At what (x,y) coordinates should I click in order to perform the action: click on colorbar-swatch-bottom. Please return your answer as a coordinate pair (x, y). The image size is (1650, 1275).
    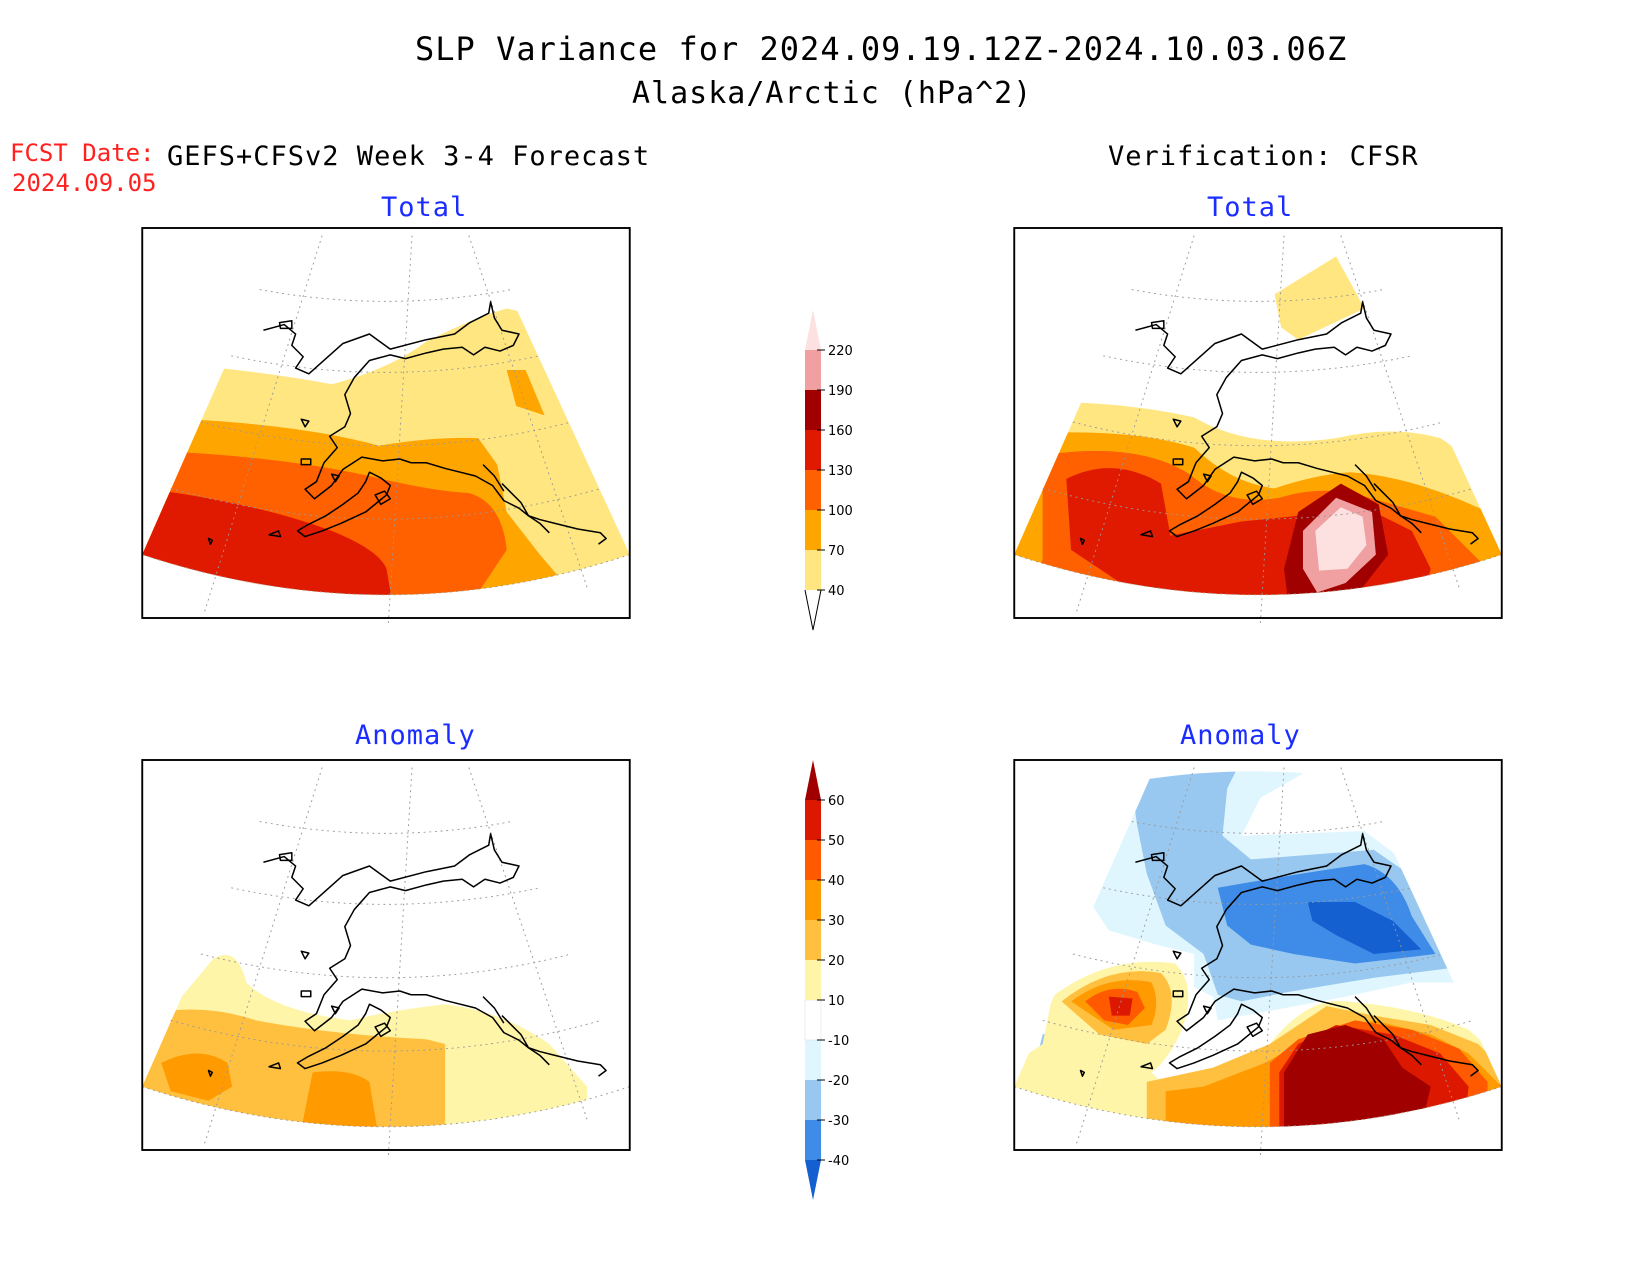
    Looking at the image, I should click on (813, 1180).